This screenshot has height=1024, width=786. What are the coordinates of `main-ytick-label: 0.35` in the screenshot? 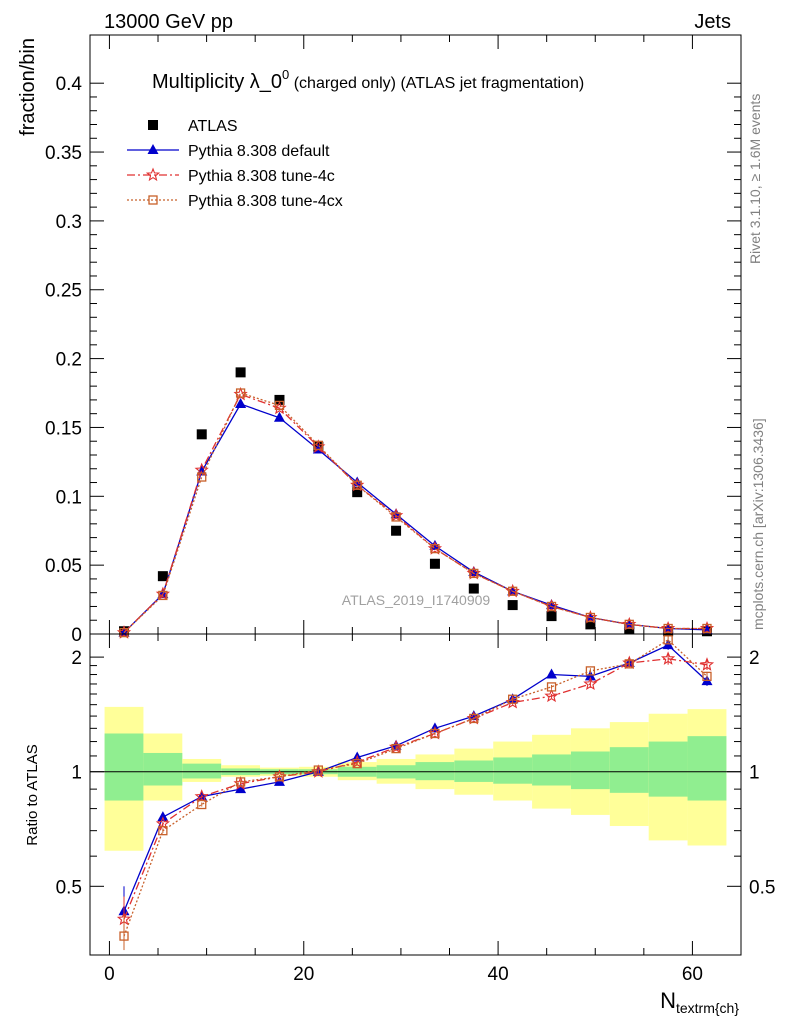 It's located at (63, 153).